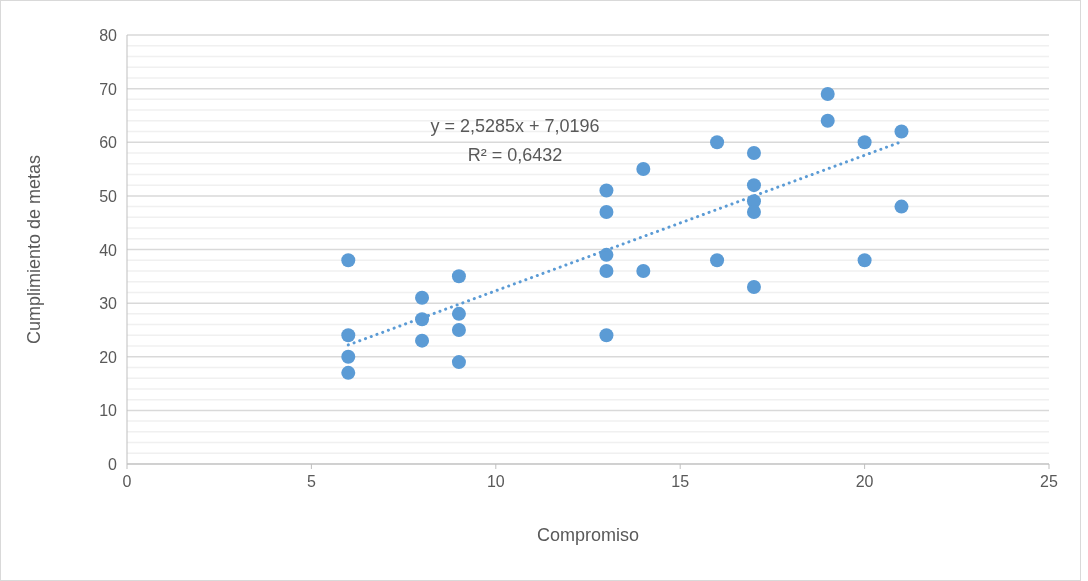 The image size is (1088, 581). Describe the element at coordinates (108, 411) in the screenshot. I see `y-tick-label: 10` at that location.